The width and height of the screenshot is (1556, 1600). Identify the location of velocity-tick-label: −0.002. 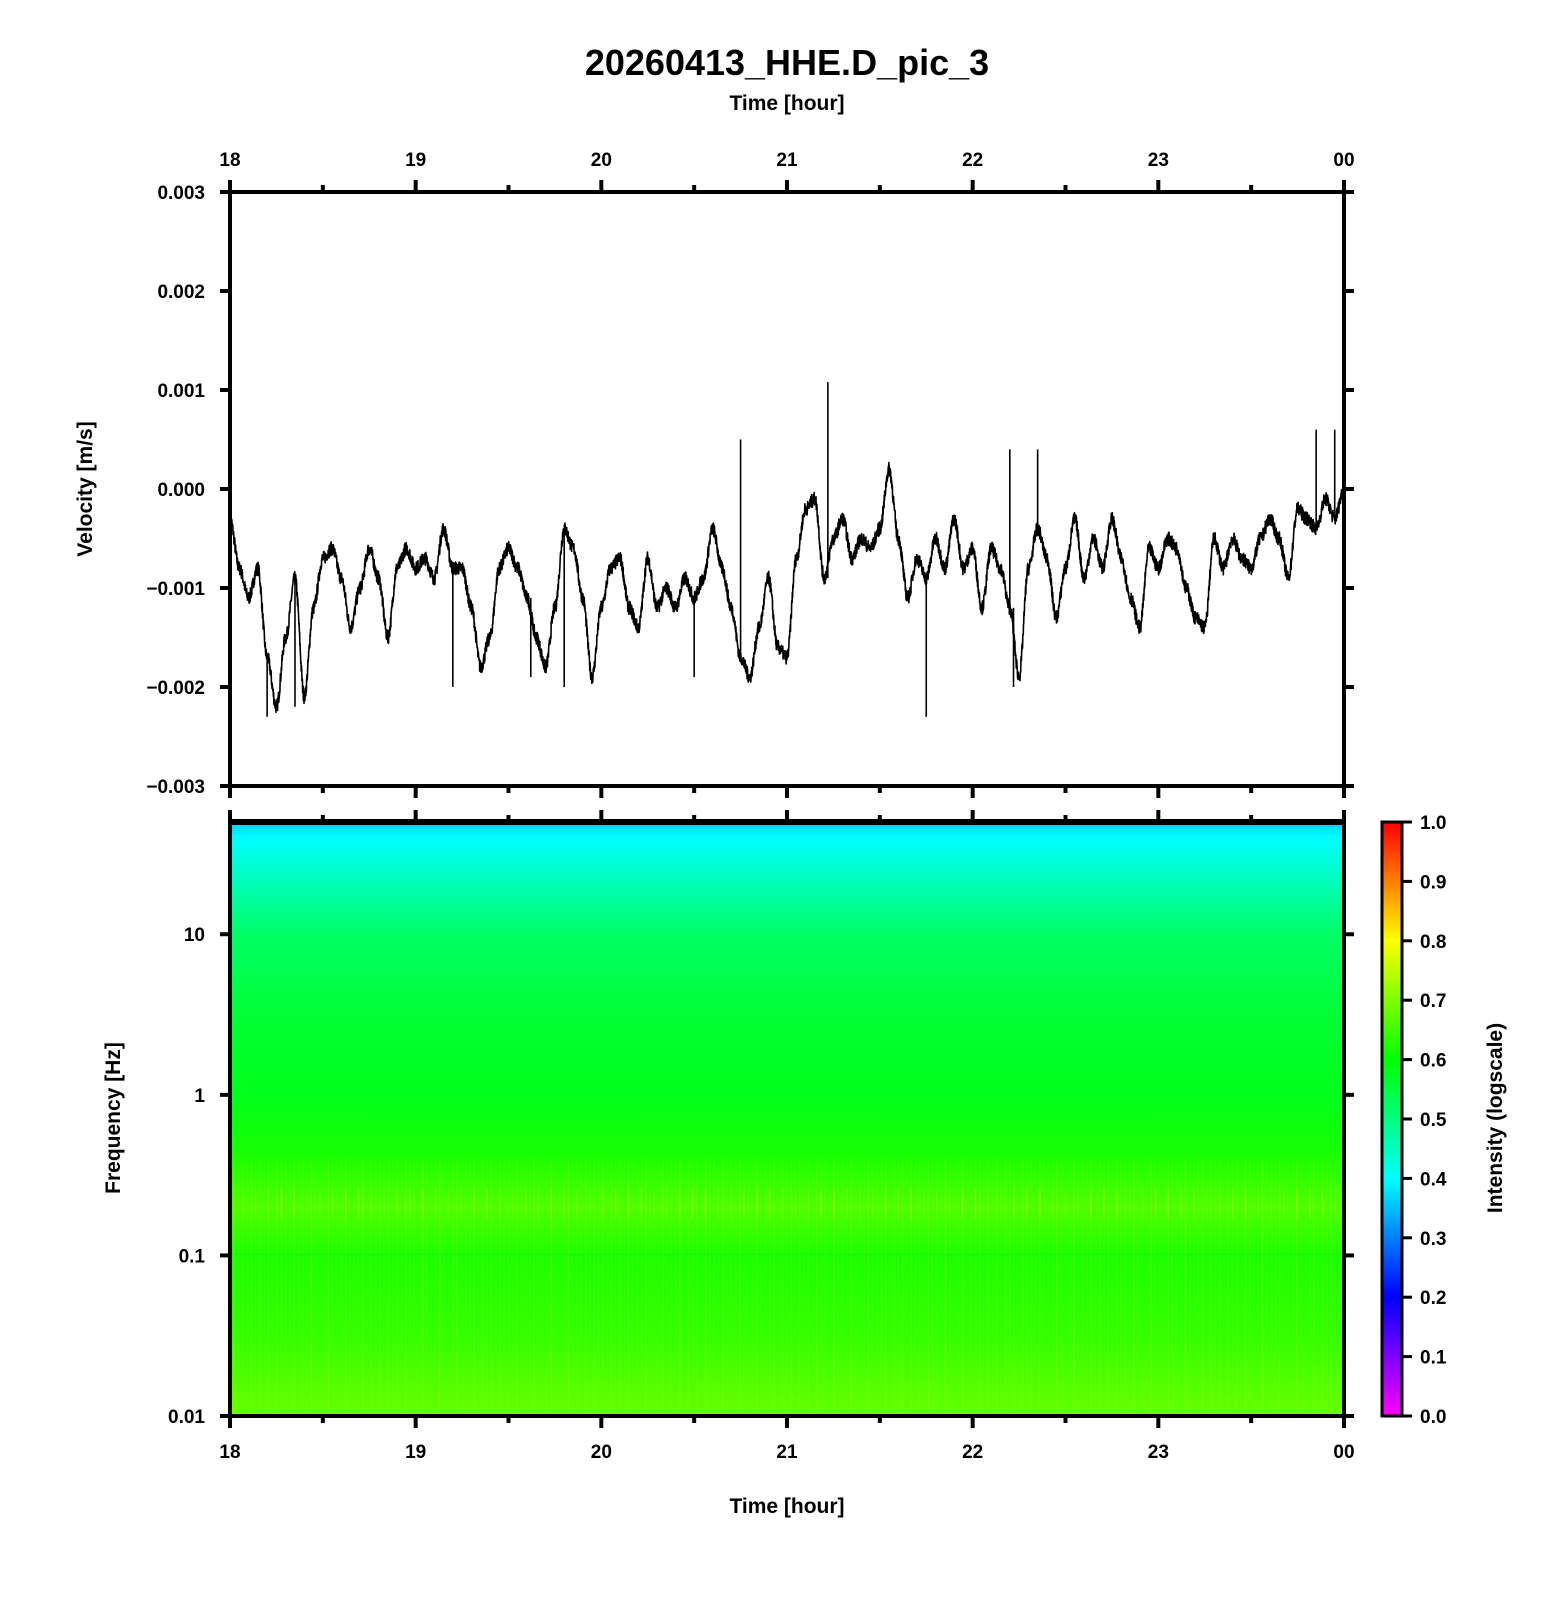
(175, 688).